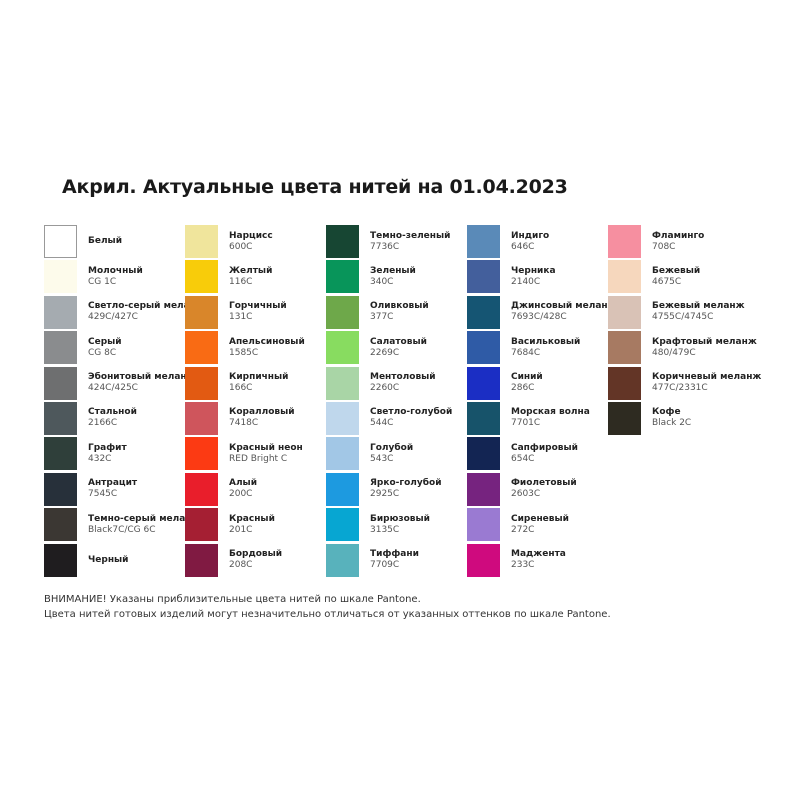 This screenshot has width=800, height=800. What do you see at coordinates (124, 313) in the screenshot?
I see `color-item: Светло-серый меланж 429C/427C` at bounding box center [124, 313].